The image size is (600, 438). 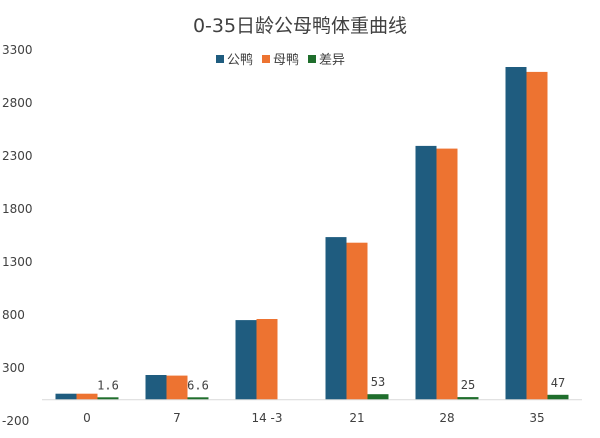 I want to click on bar-公鸭-14 -3, so click(x=246, y=360).